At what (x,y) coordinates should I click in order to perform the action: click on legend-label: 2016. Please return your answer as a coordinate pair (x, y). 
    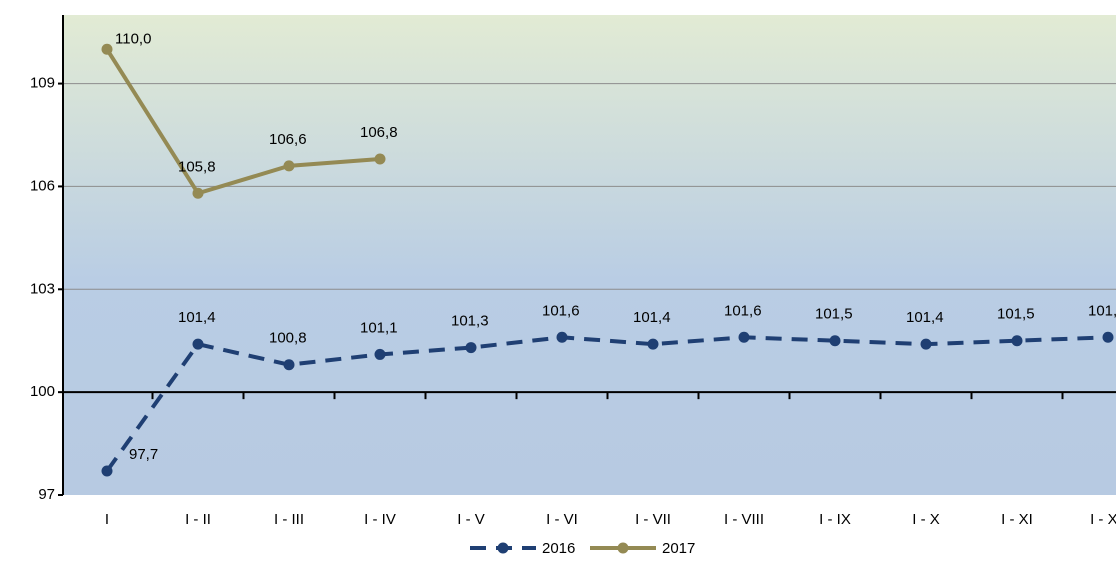
    Looking at the image, I should click on (558, 548).